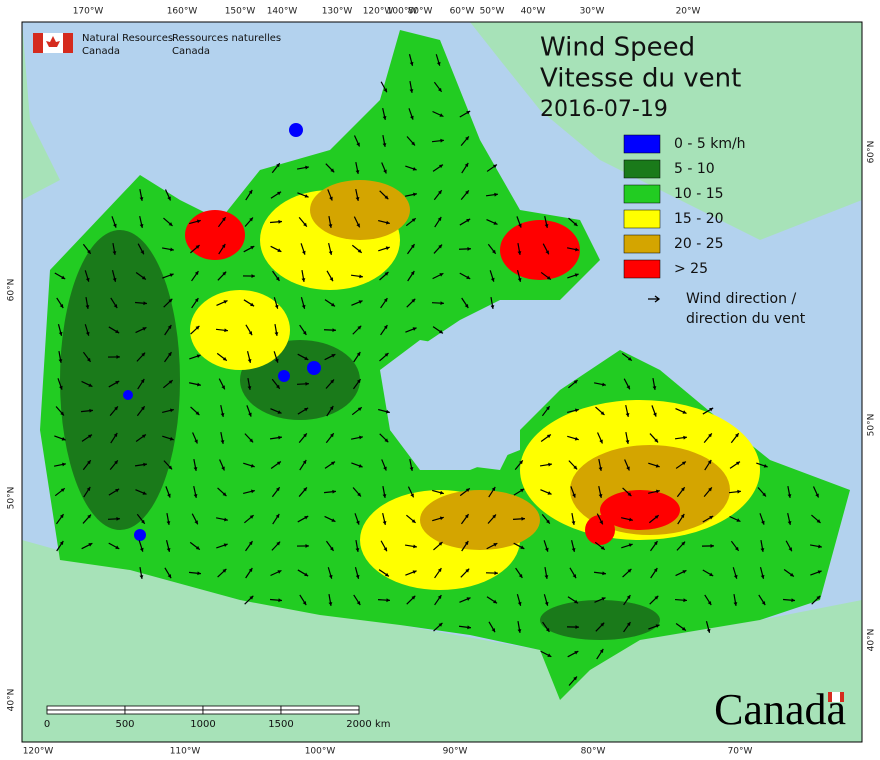 The width and height of the screenshot is (880, 760). Describe the element at coordinates (337, 12) in the screenshot. I see `graticule-label: 130°W` at that location.